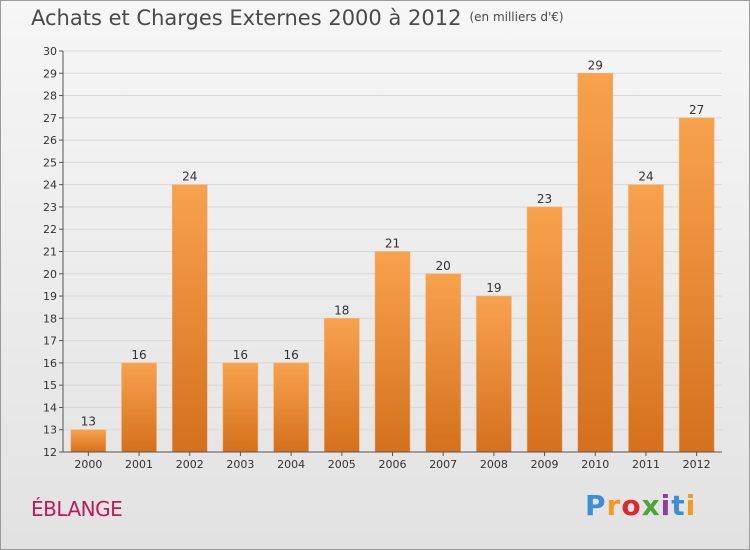 This screenshot has width=750, height=550. Describe the element at coordinates (595, 464) in the screenshot. I see `x-tick-label: 2010` at that location.